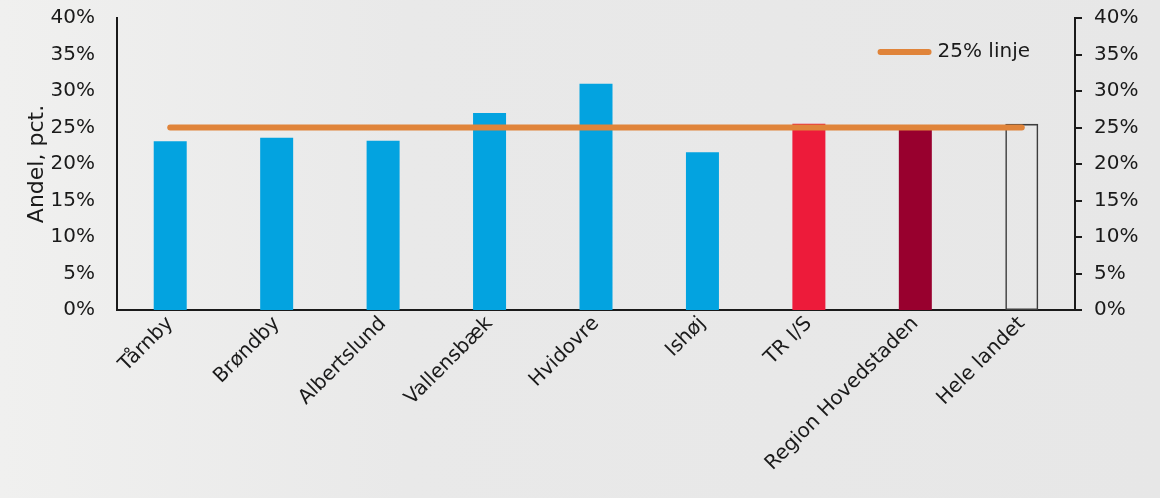  I want to click on y2-tick-label: 5%, so click(1110, 271).